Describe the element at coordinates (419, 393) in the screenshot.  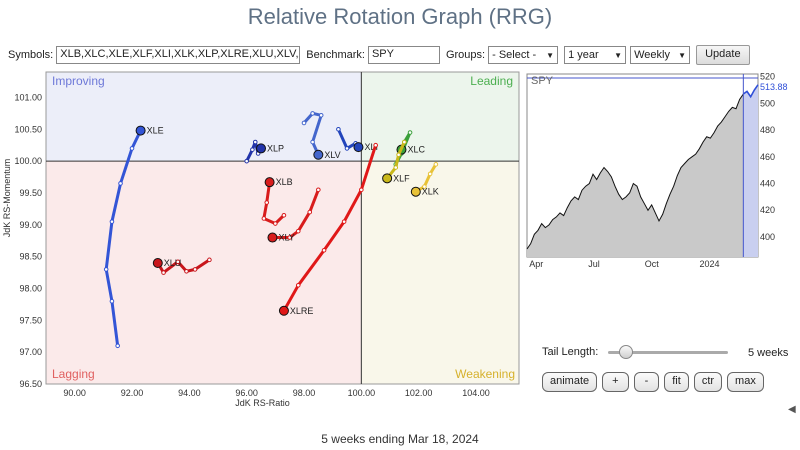
I see `x-tick-label: 102.00` at that location.